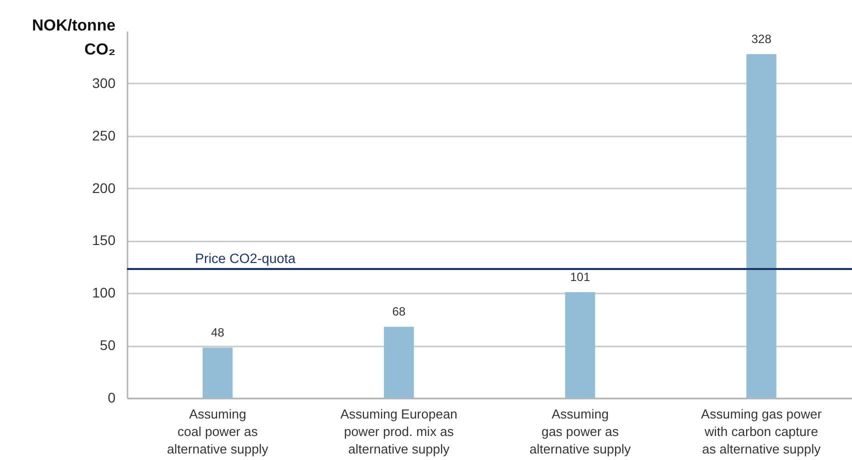 The image size is (852, 460). Describe the element at coordinates (112, 398) in the screenshot. I see `y-tick-label: 0` at that location.